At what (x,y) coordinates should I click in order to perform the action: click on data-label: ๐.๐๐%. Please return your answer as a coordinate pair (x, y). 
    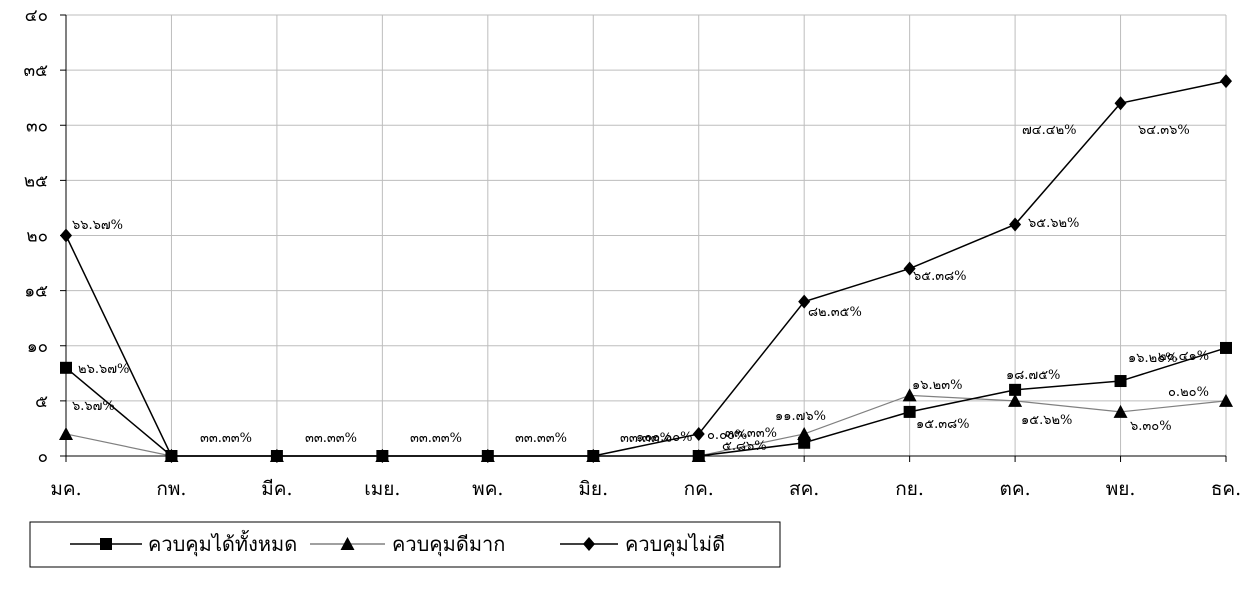
    Looking at the image, I should click on (727, 435).